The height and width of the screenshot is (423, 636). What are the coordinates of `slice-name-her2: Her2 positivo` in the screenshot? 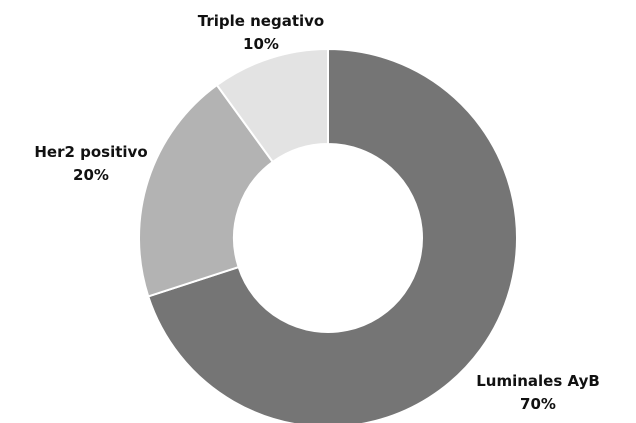 It's located at (91, 152).